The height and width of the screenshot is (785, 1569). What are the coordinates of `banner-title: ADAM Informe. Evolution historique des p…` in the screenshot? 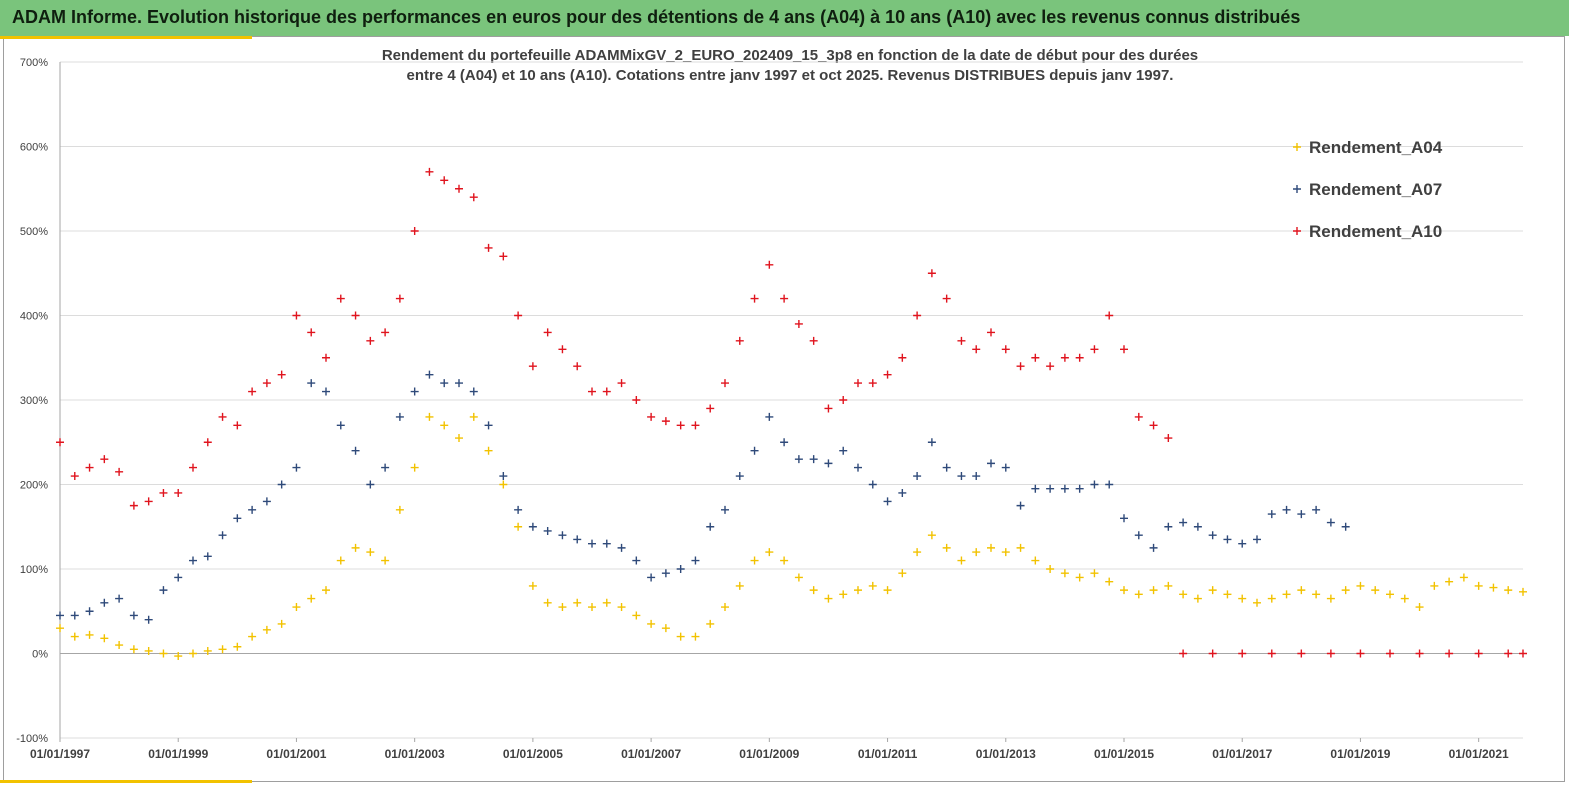 It's located at (656, 17).